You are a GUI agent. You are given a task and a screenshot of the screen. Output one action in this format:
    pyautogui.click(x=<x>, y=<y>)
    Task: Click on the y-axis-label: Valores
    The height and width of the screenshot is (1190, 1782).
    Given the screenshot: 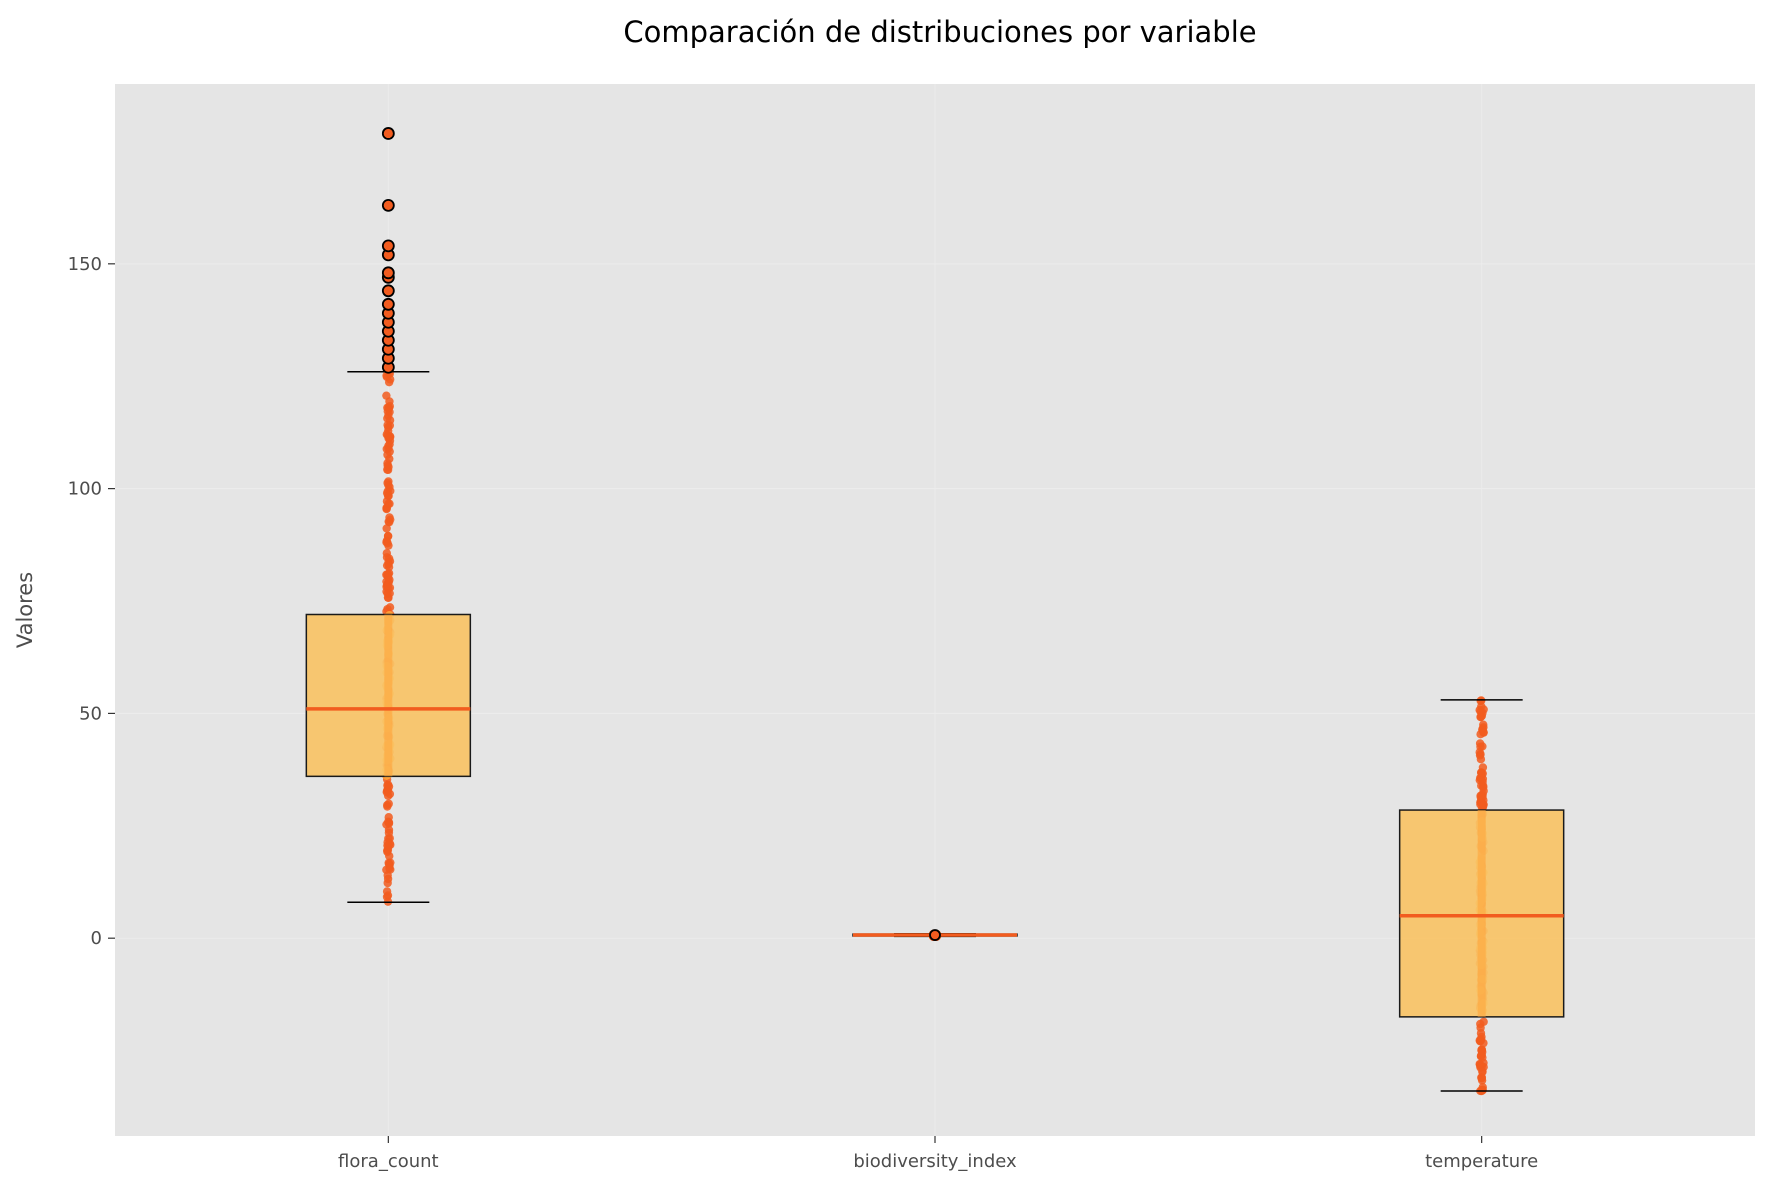 What is the action you would take?
    pyautogui.click(x=25, y=610)
    